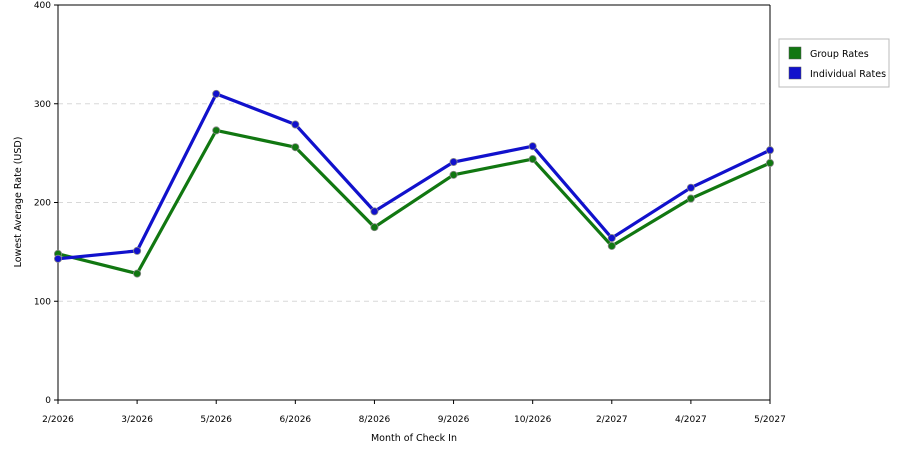  What do you see at coordinates (454, 420) in the screenshot?
I see `x-tick-label: 9/2026` at bounding box center [454, 420].